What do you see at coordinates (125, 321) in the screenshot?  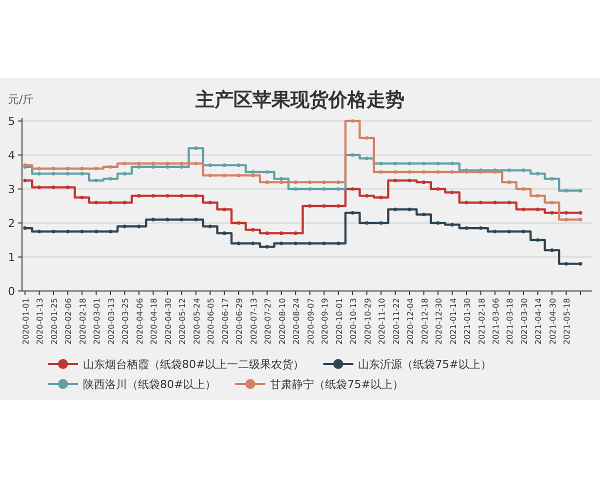 I see `x-tick-label: 2020-03-25` at bounding box center [125, 321].